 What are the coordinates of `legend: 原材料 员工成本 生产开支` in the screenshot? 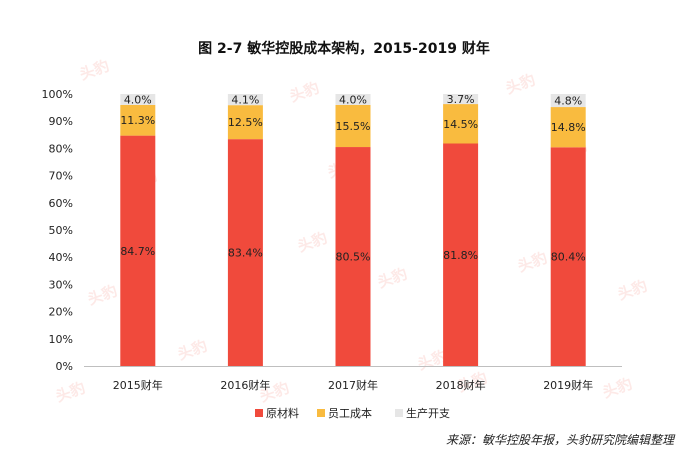 It's located at (352, 413).